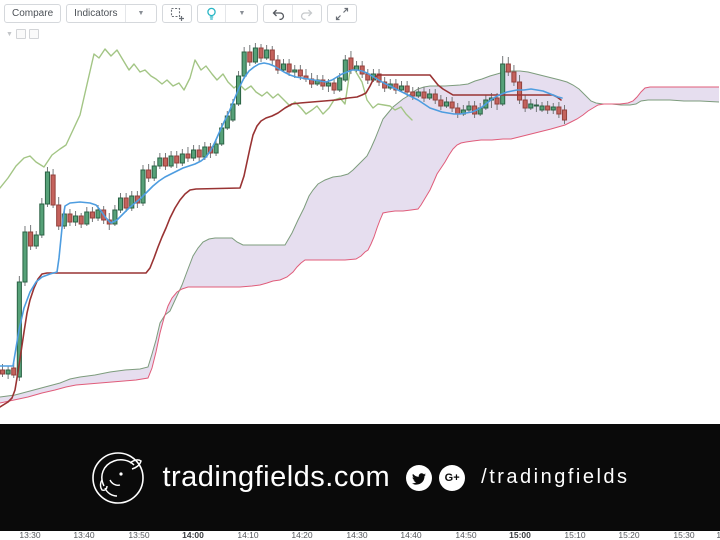 This screenshot has height=540, width=720. I want to click on undo-button, so click(278, 13).